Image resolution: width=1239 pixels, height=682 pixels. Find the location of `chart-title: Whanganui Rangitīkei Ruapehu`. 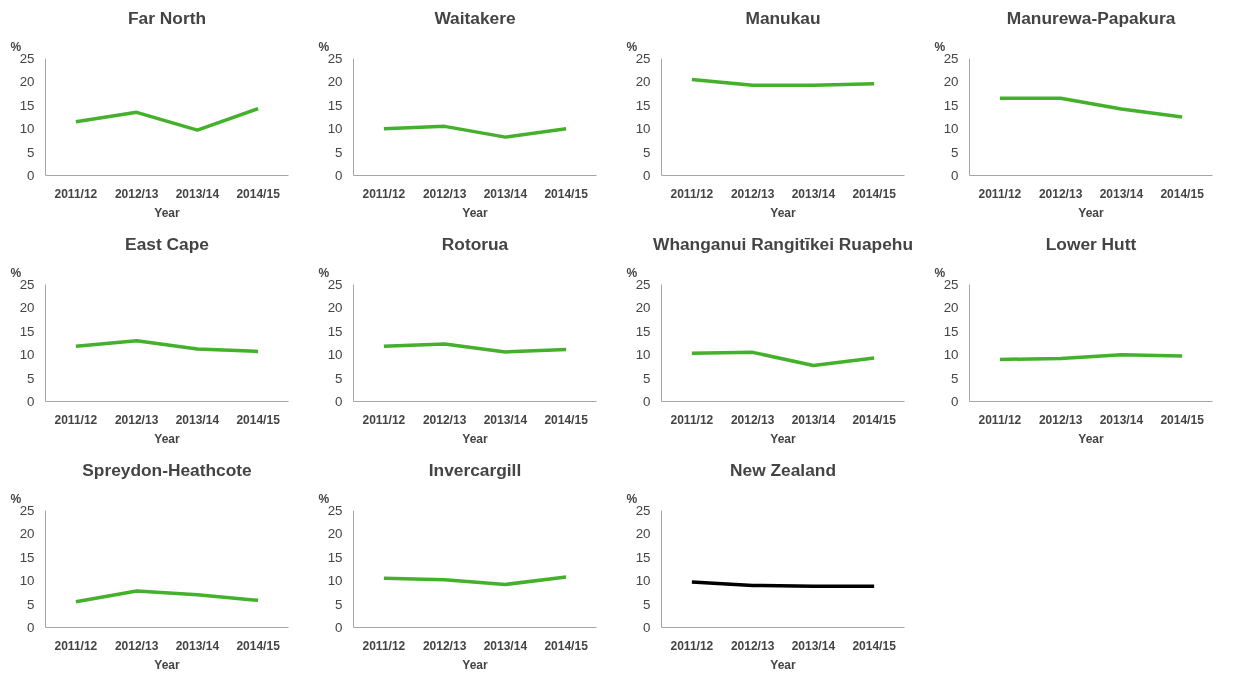

chart-title: Whanganui Rangitīkei Ruapehu is located at coordinates (783, 243).